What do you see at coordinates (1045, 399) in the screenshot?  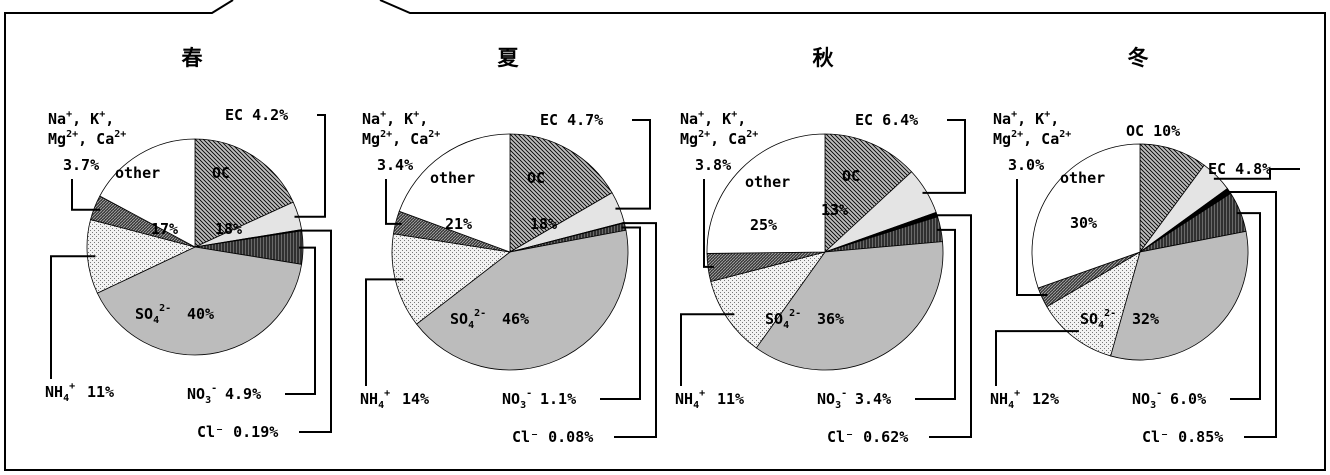 I see `label-nh4-value: 12%` at bounding box center [1045, 399].